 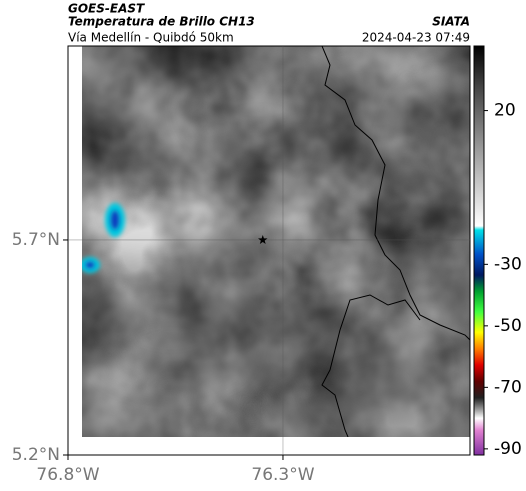 I want to click on border, so click(x=371, y=365).